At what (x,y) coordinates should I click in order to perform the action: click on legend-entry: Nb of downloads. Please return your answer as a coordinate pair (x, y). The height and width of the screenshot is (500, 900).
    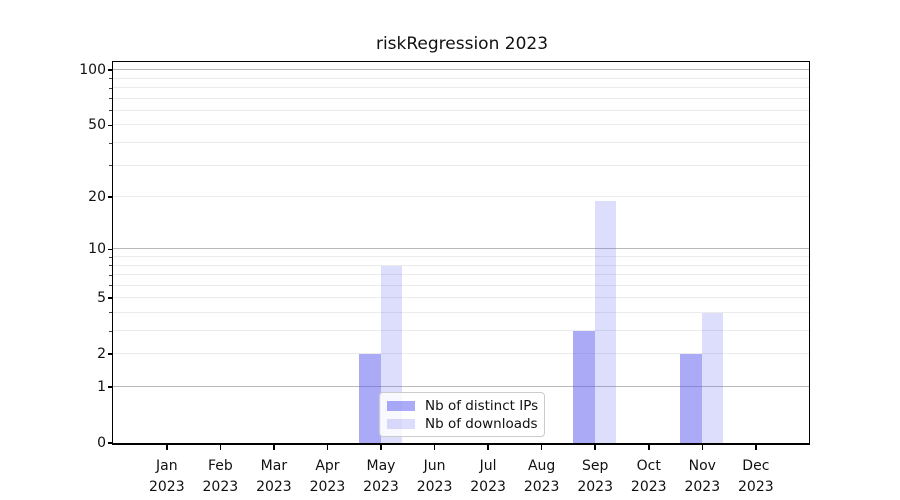
    Looking at the image, I should click on (465, 424).